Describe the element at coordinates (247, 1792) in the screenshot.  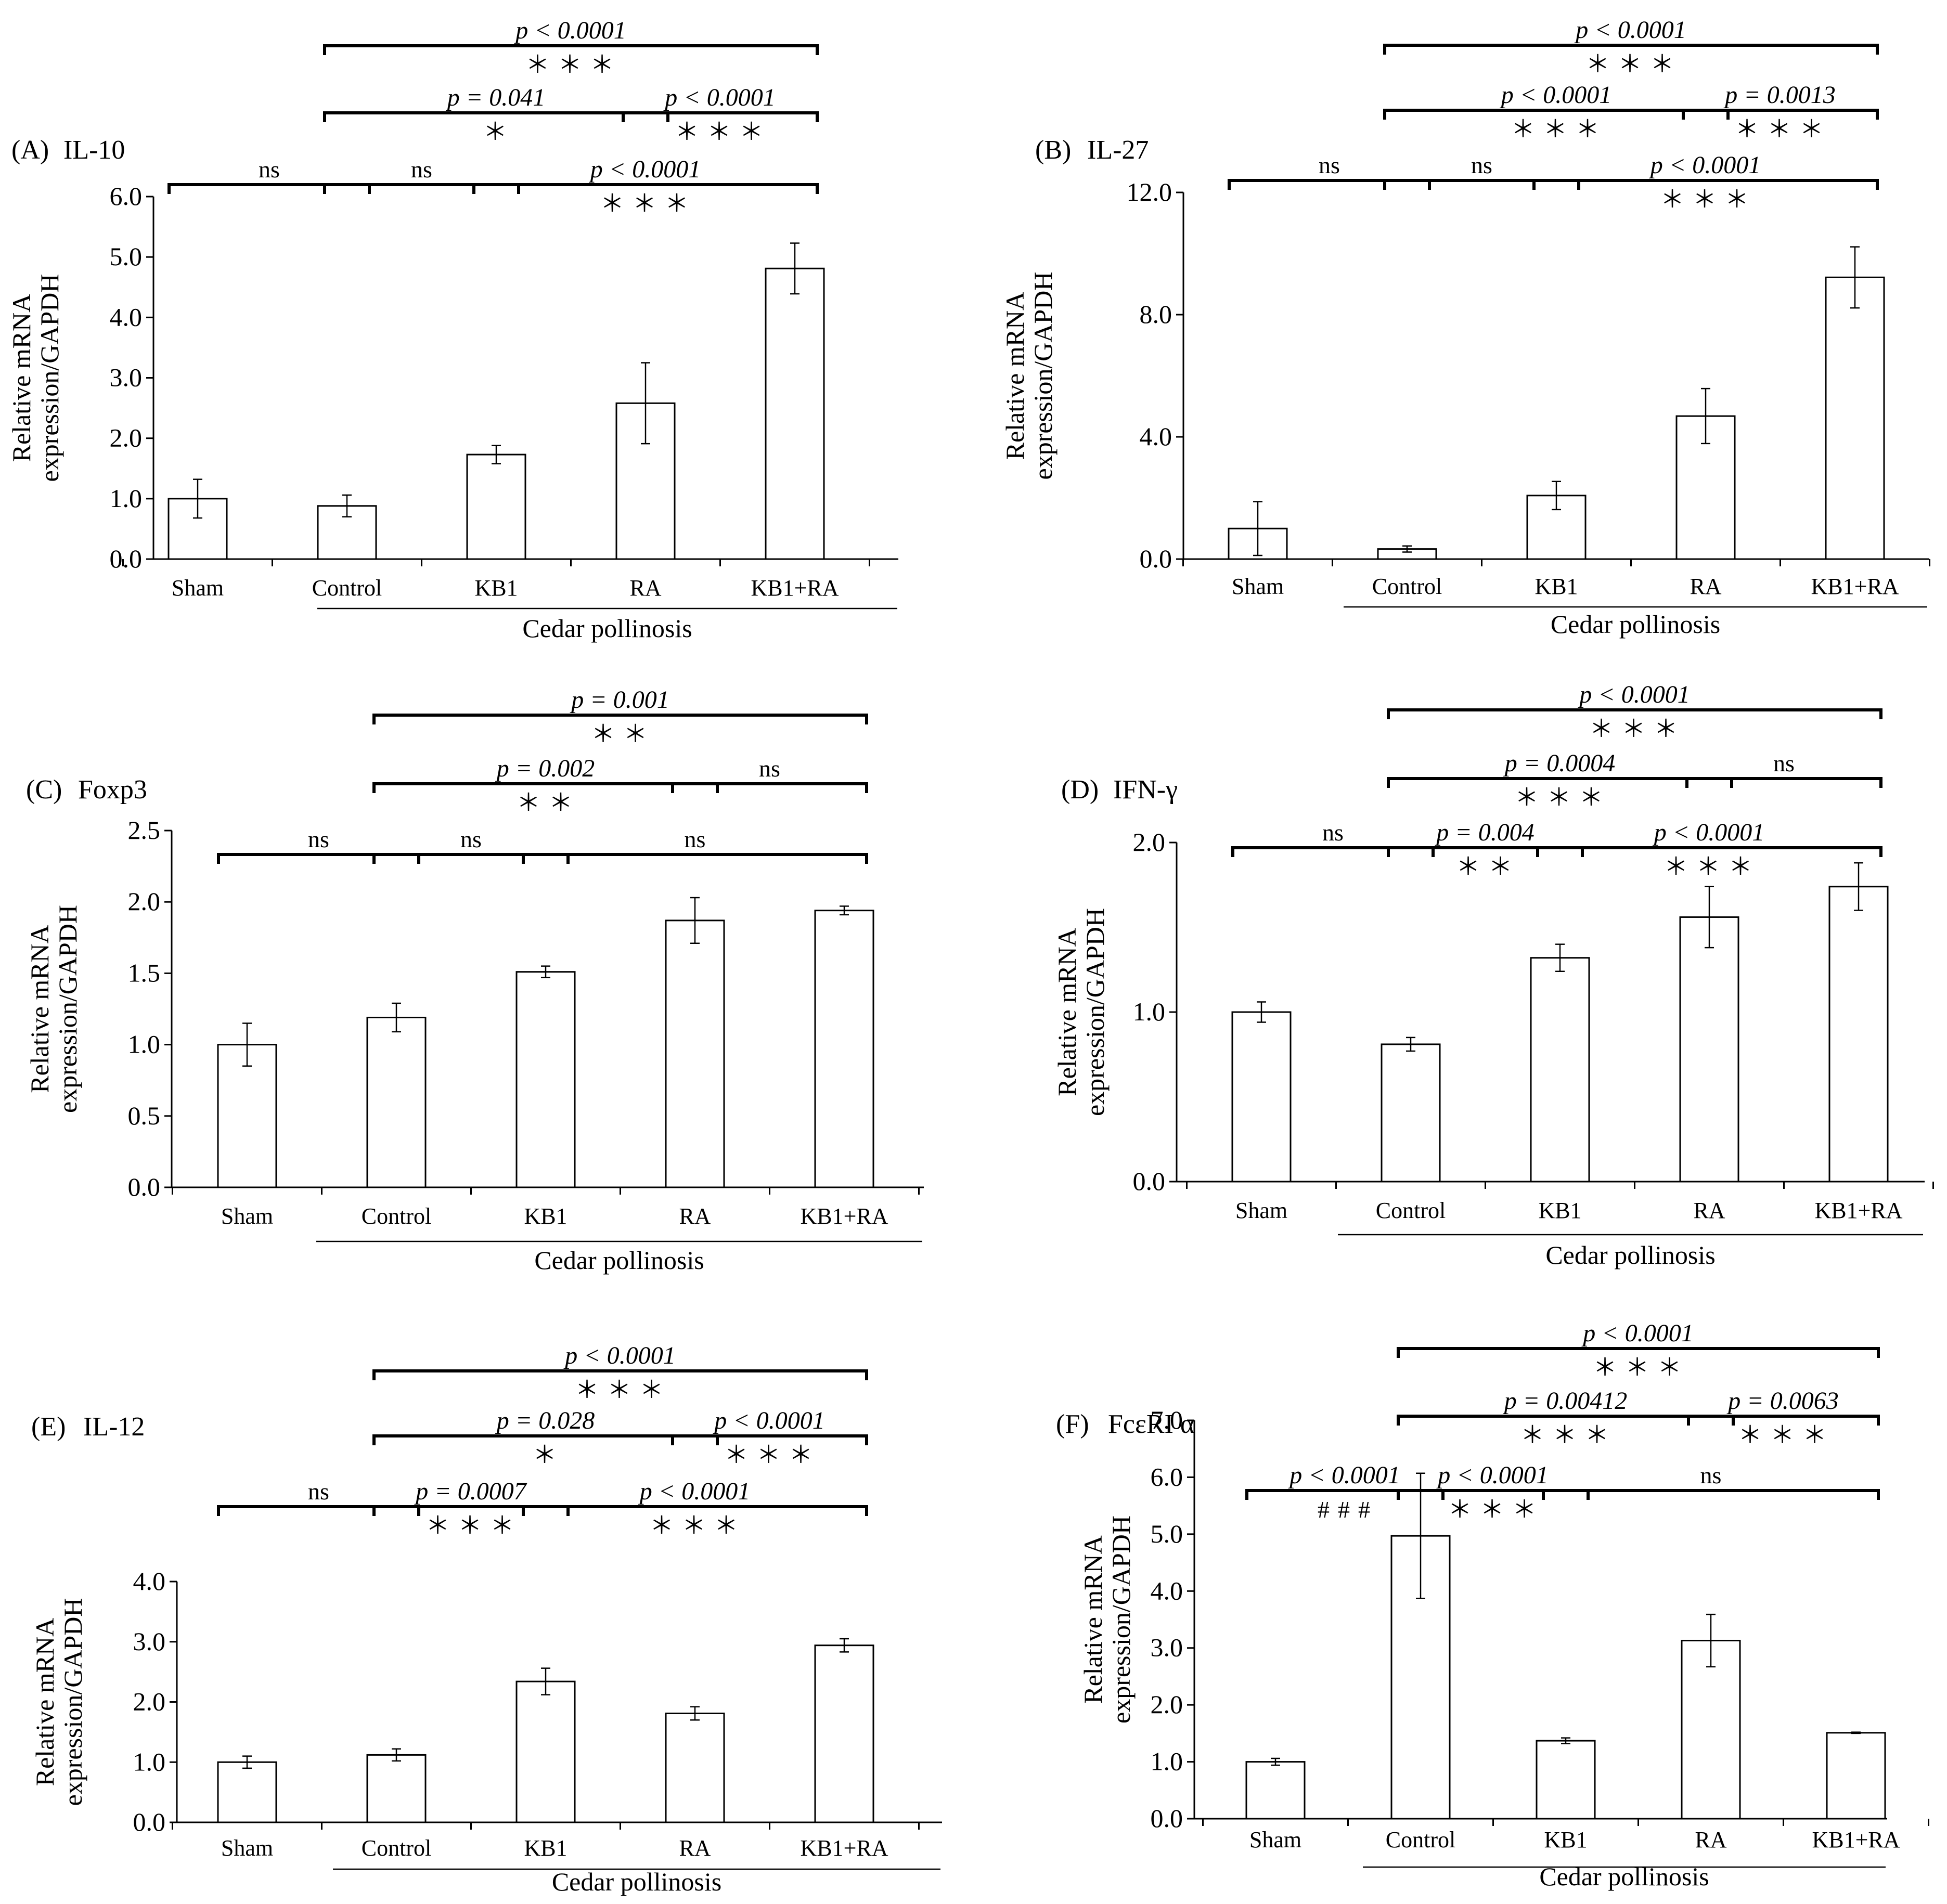
I see `bar-sham` at that location.